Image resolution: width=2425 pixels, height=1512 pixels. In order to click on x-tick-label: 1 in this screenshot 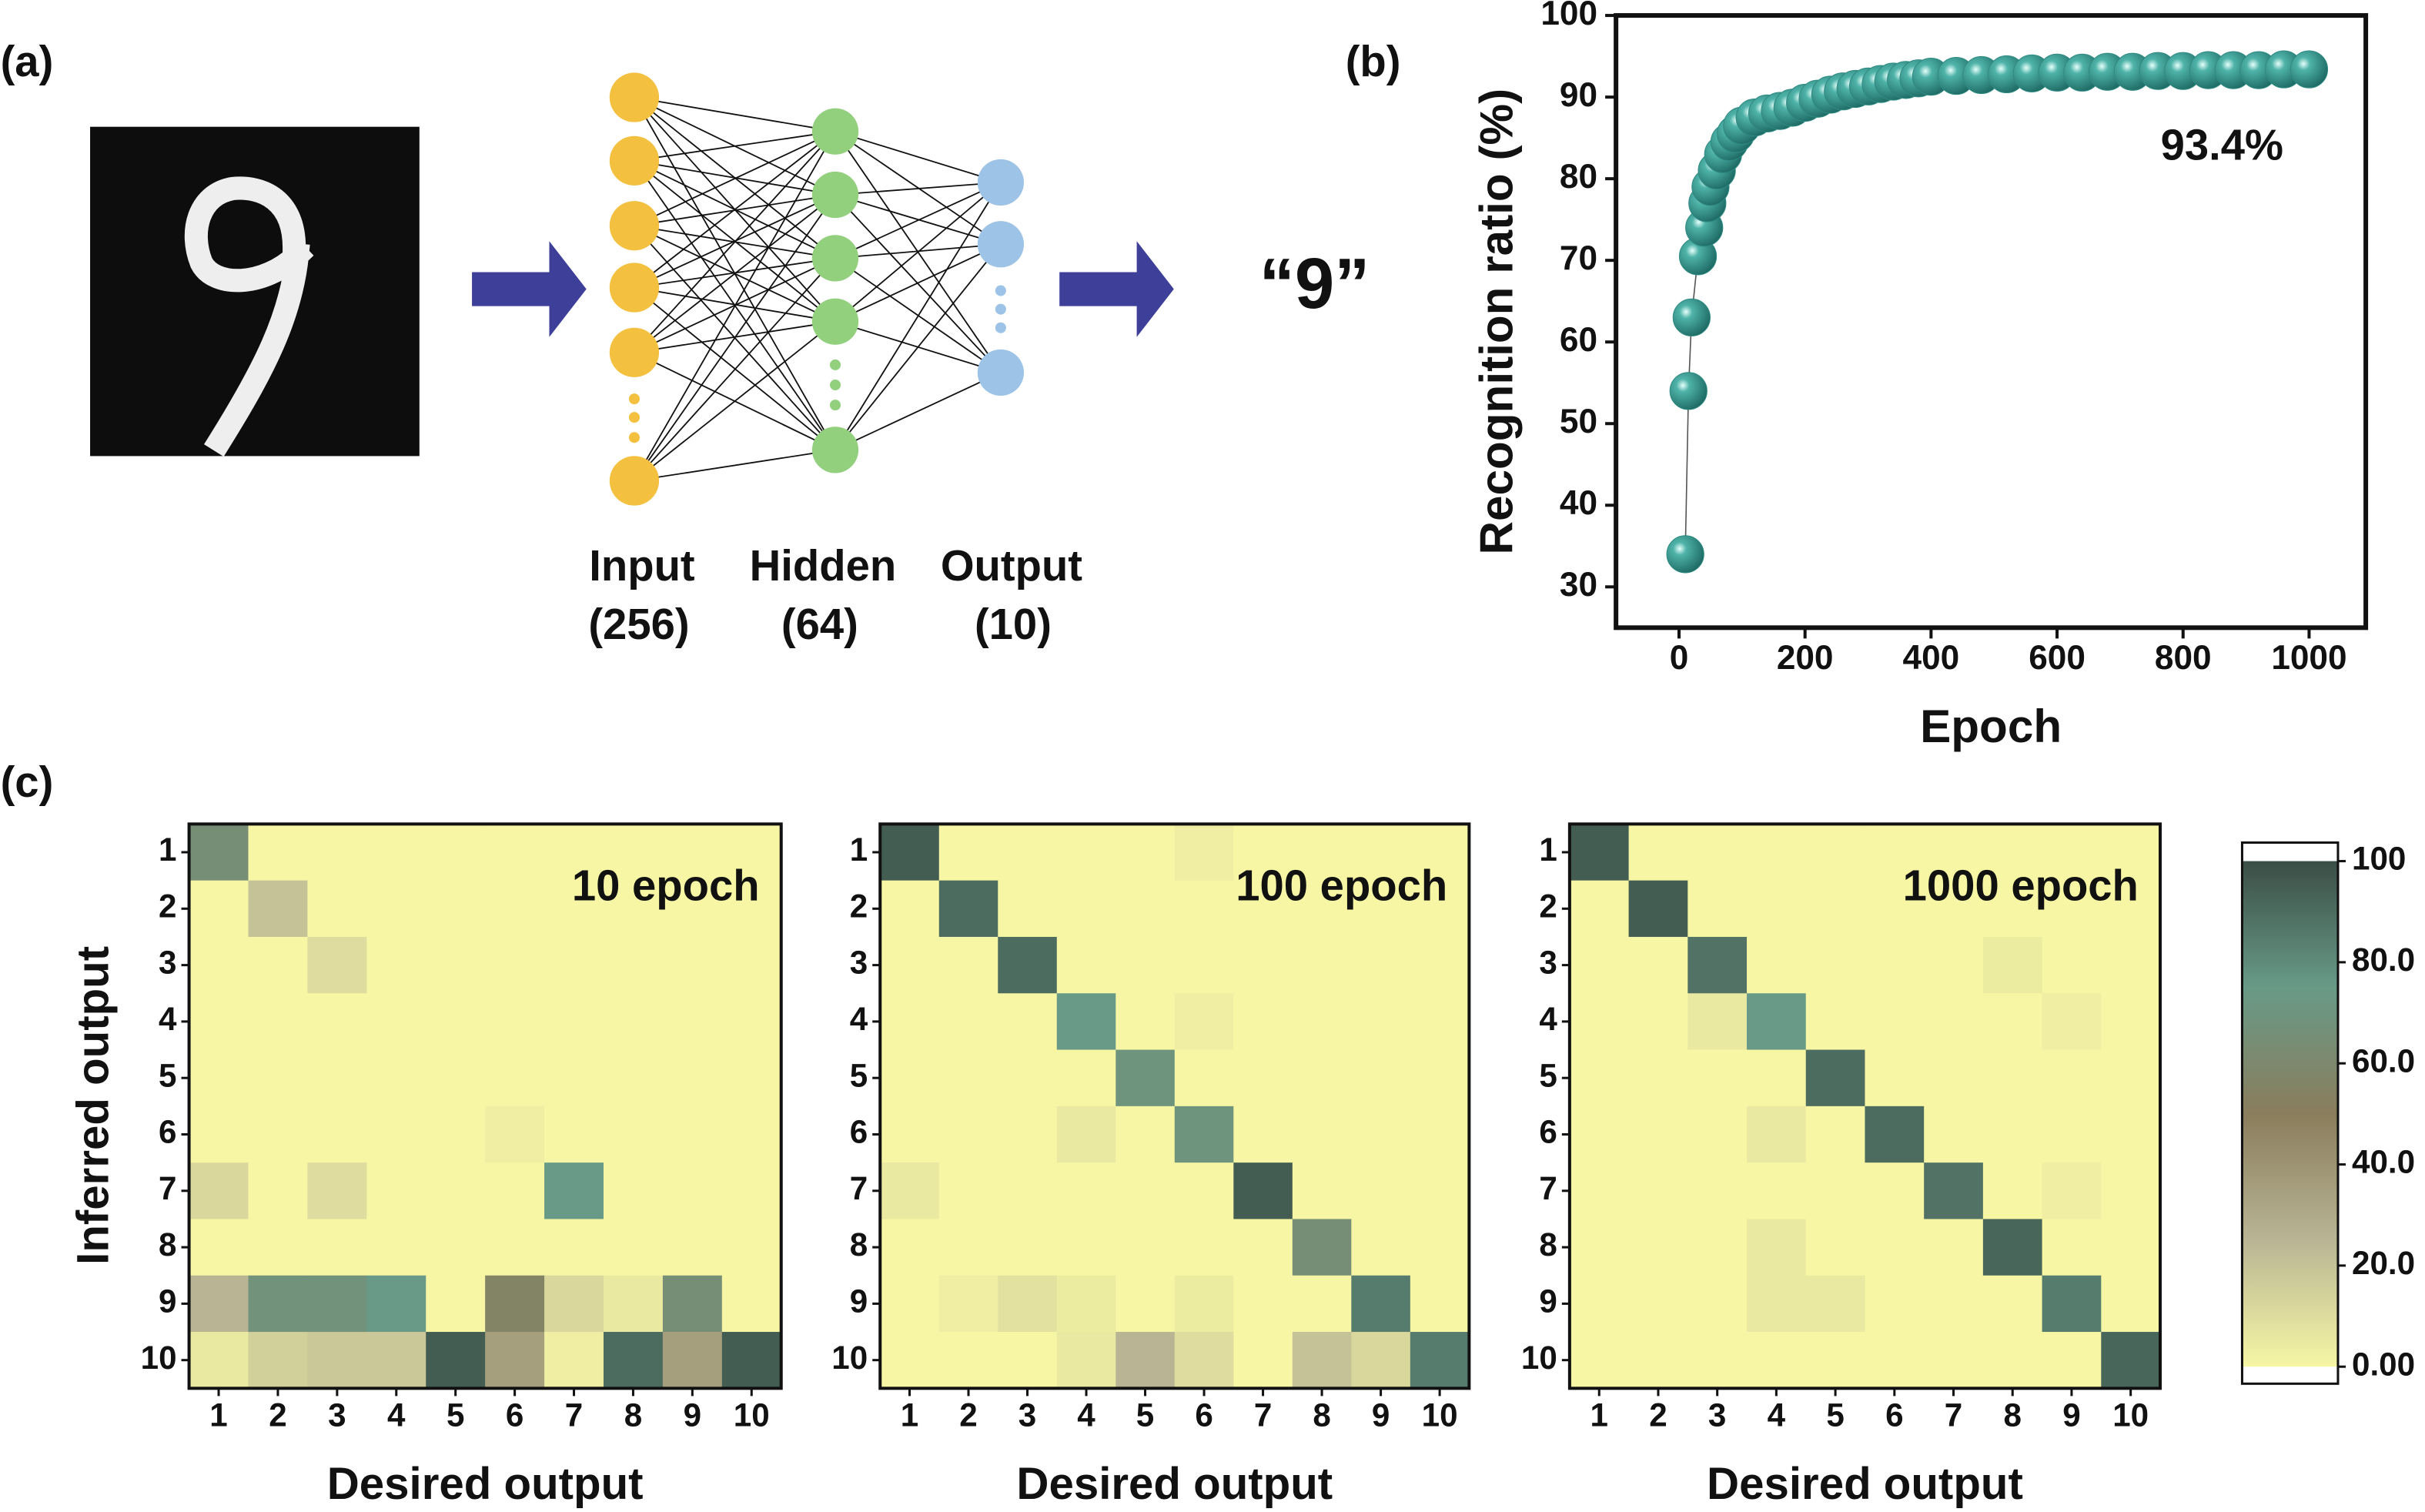, I will do `click(910, 1415)`.